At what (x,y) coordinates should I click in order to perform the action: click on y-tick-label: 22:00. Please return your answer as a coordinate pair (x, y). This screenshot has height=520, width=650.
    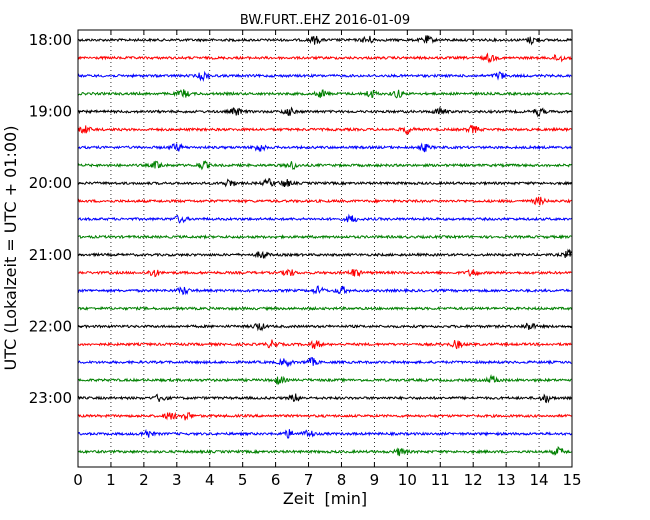
    Looking at the image, I should click on (50, 326).